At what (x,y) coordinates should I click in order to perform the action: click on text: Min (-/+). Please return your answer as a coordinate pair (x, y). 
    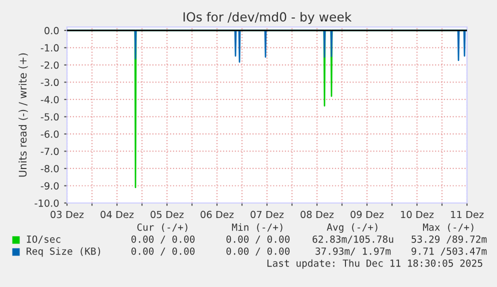
    Looking at the image, I should click on (257, 227).